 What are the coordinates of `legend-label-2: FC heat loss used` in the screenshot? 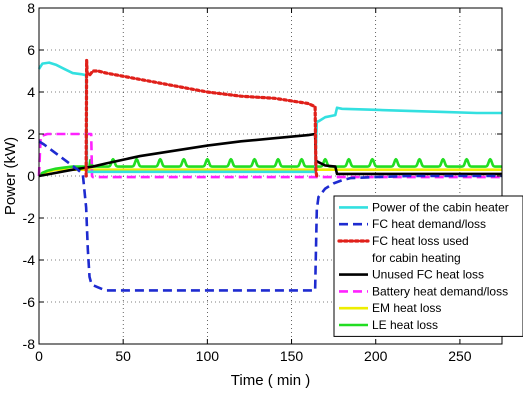 It's located at (420, 241).